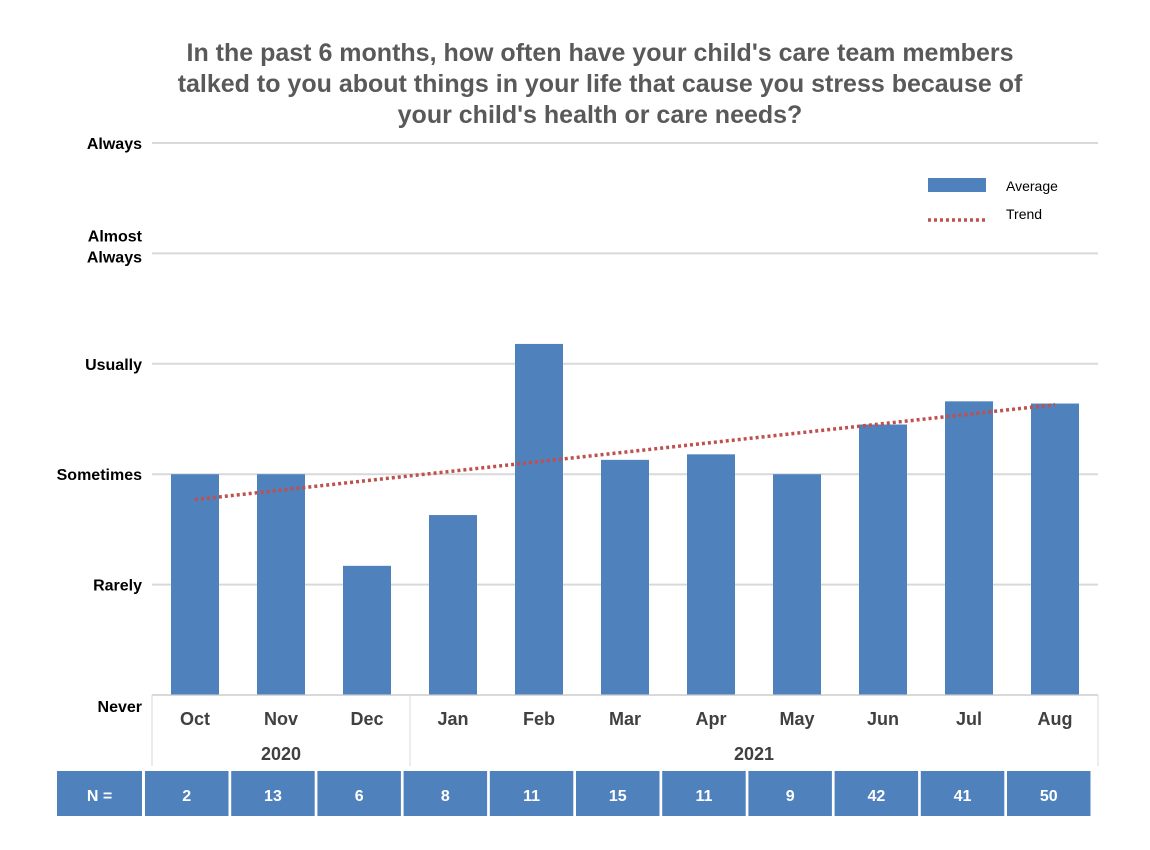 The height and width of the screenshot is (850, 1150). What do you see at coordinates (366, 719) in the screenshot?
I see `x-tick-label: Dec` at bounding box center [366, 719].